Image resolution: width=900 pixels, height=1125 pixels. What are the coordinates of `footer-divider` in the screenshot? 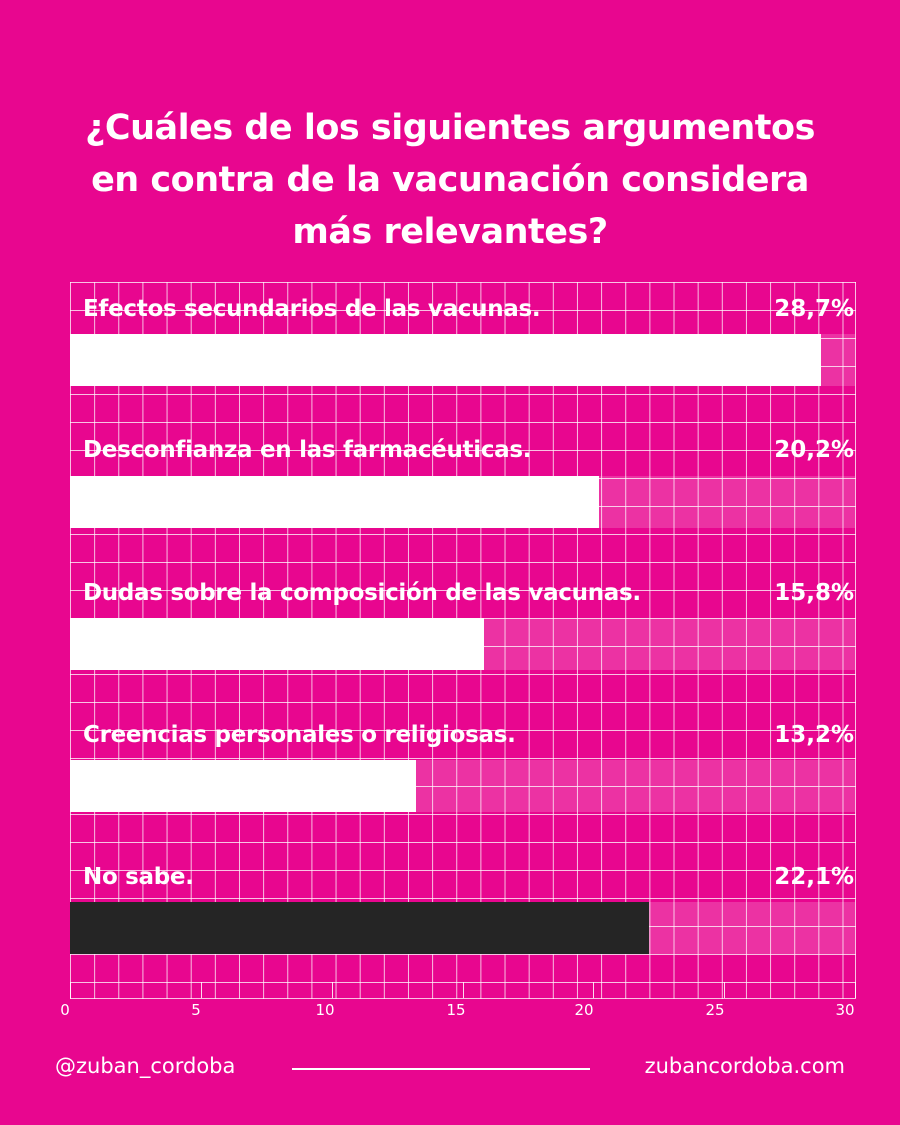 It's located at (441, 1069).